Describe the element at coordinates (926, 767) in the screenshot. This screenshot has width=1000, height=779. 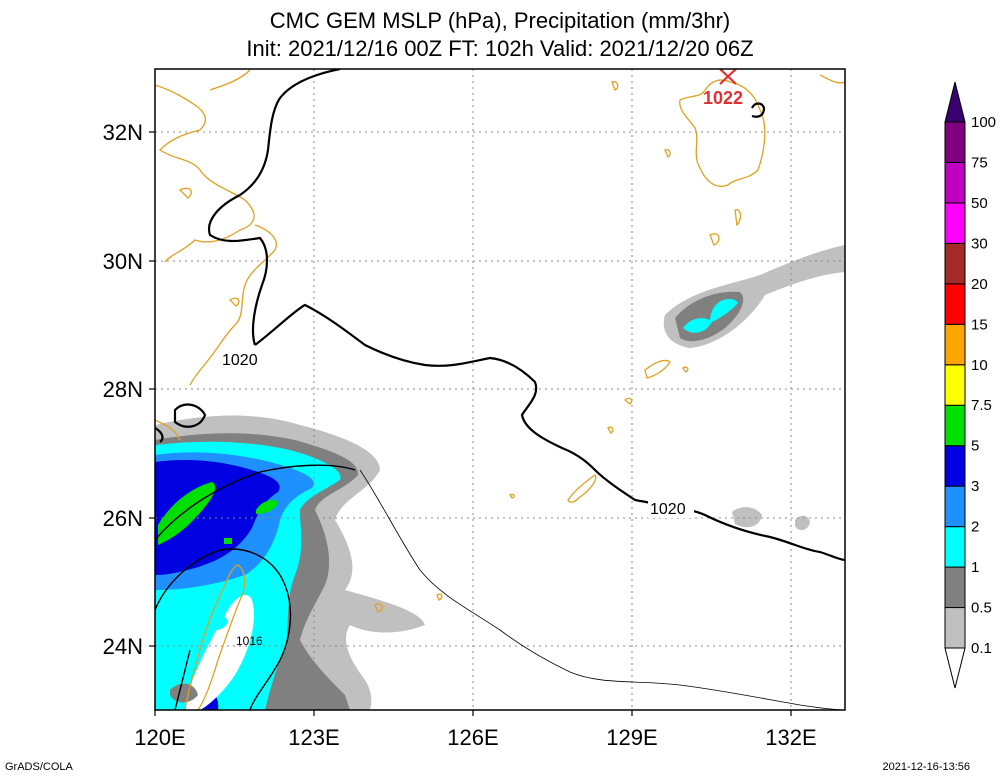
I see `footer-timestamp: 2021-12-16-13:56` at that location.